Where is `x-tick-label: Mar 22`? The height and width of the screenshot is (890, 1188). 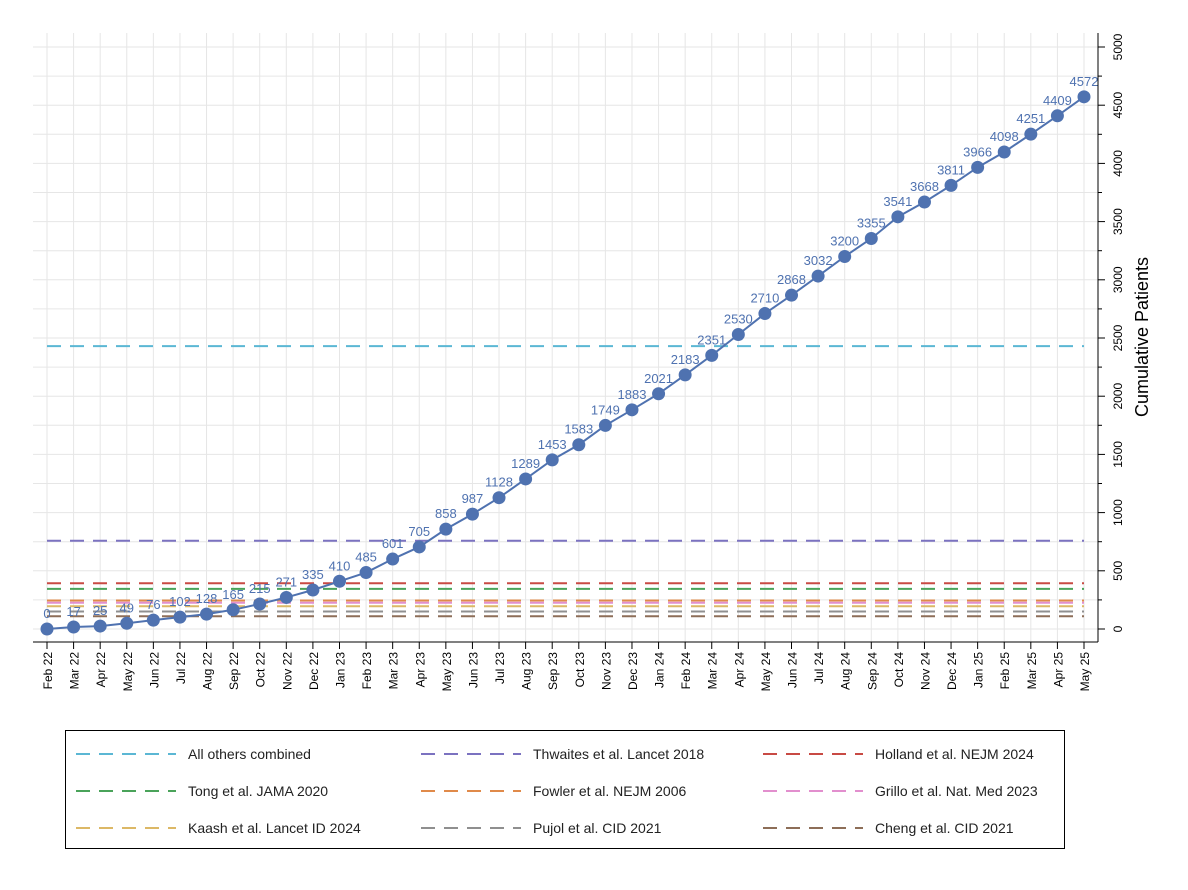 x-tick-label: Mar 22 is located at coordinates (75, 671).